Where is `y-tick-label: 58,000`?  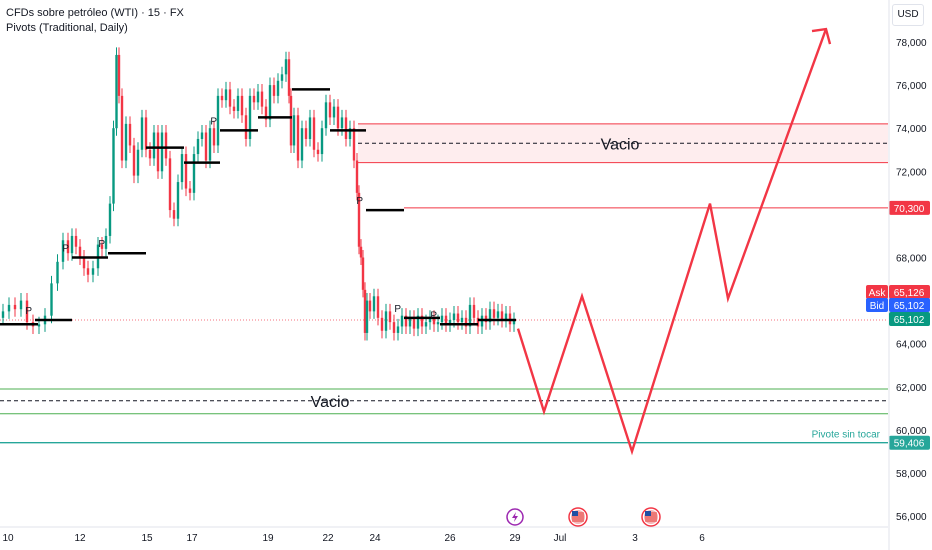 y-tick-label: 58,000 is located at coordinates (911, 474).